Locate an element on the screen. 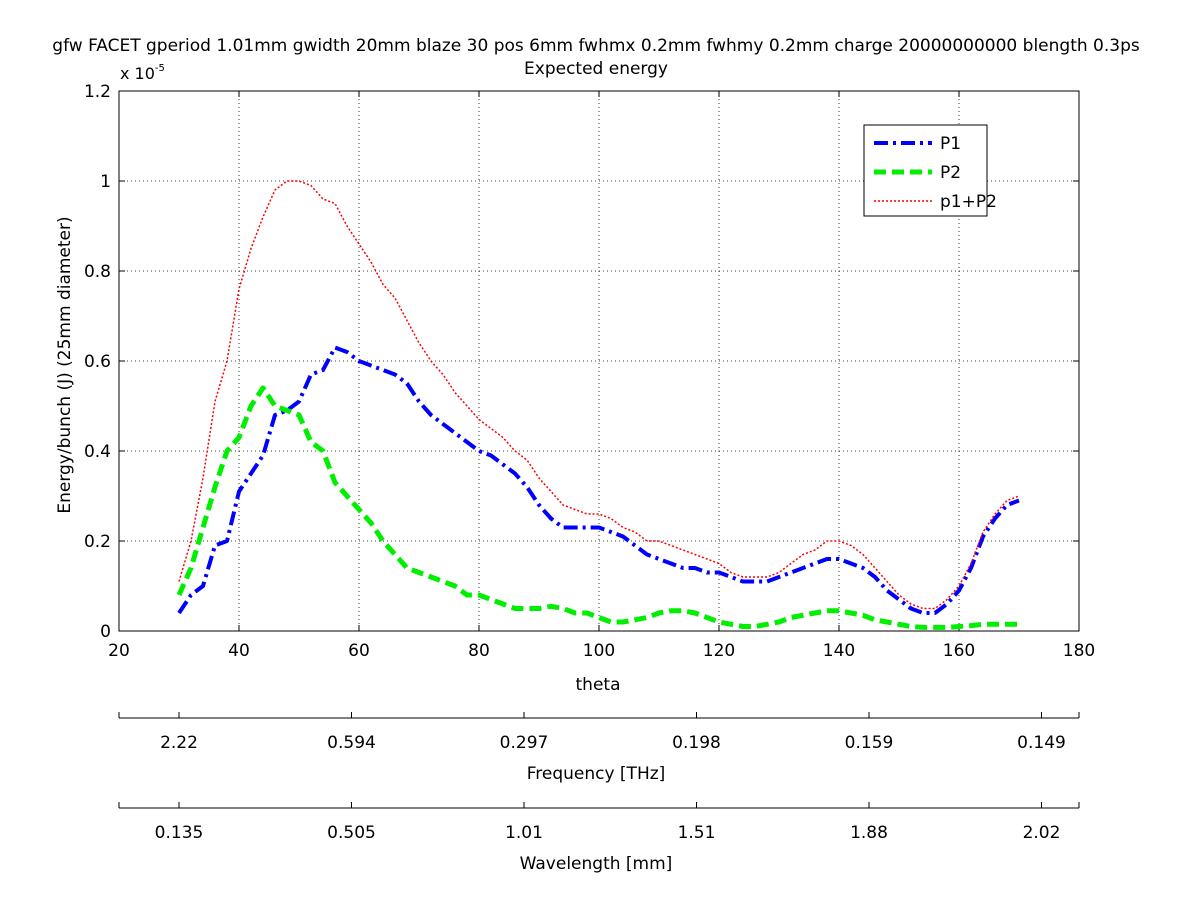 The height and width of the screenshot is (901, 1200). x-tick-label: 160 is located at coordinates (959, 651).